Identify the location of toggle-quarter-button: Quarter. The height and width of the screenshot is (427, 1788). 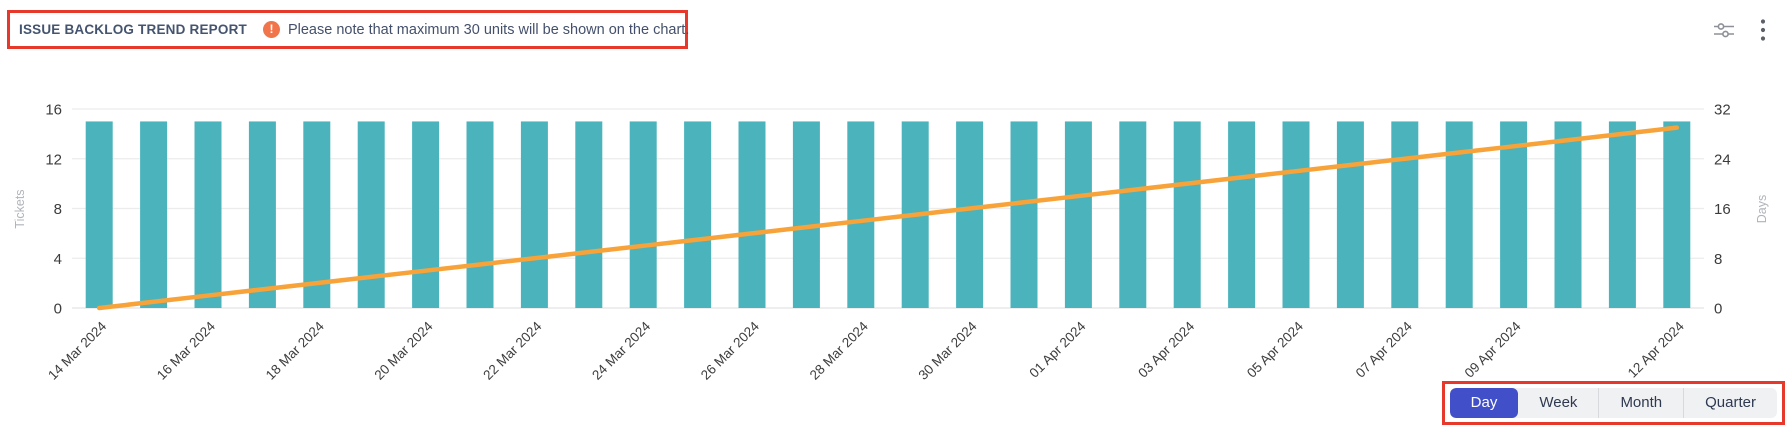
(1730, 403).